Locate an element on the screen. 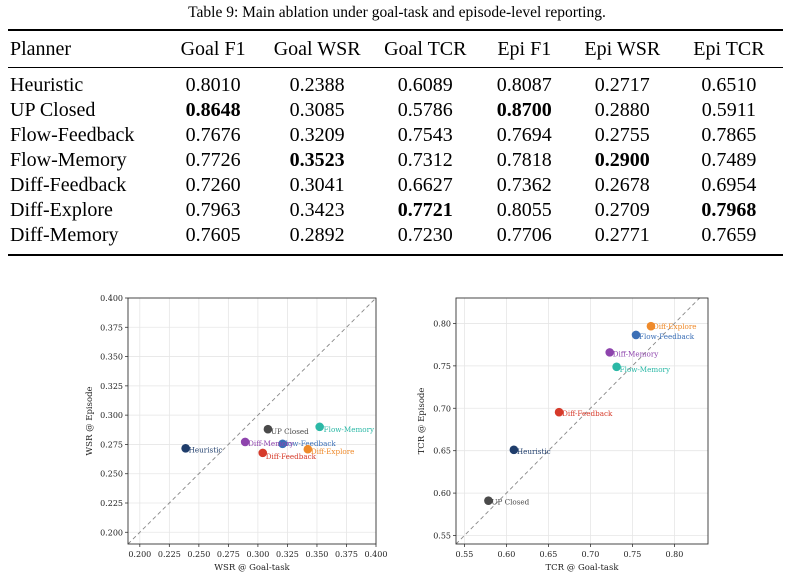  metric-cell: 0.7260 is located at coordinates (213, 185).